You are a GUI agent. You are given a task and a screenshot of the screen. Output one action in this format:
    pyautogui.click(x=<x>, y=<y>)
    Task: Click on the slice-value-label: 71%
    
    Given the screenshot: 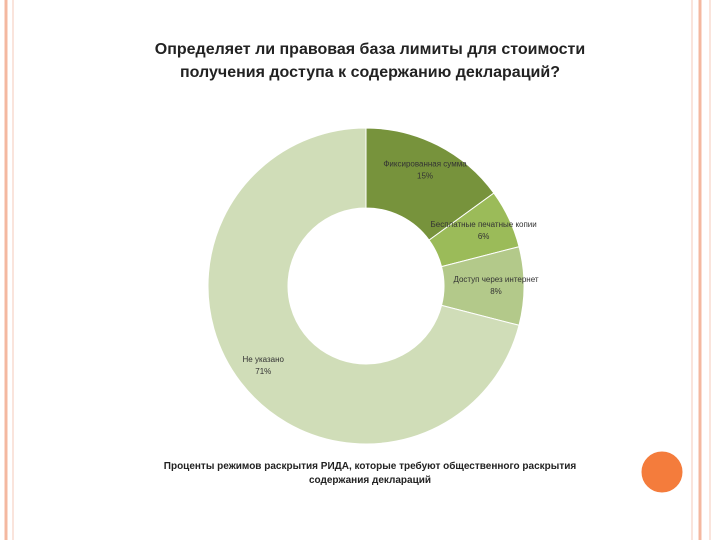 What is the action you would take?
    pyautogui.click(x=263, y=371)
    